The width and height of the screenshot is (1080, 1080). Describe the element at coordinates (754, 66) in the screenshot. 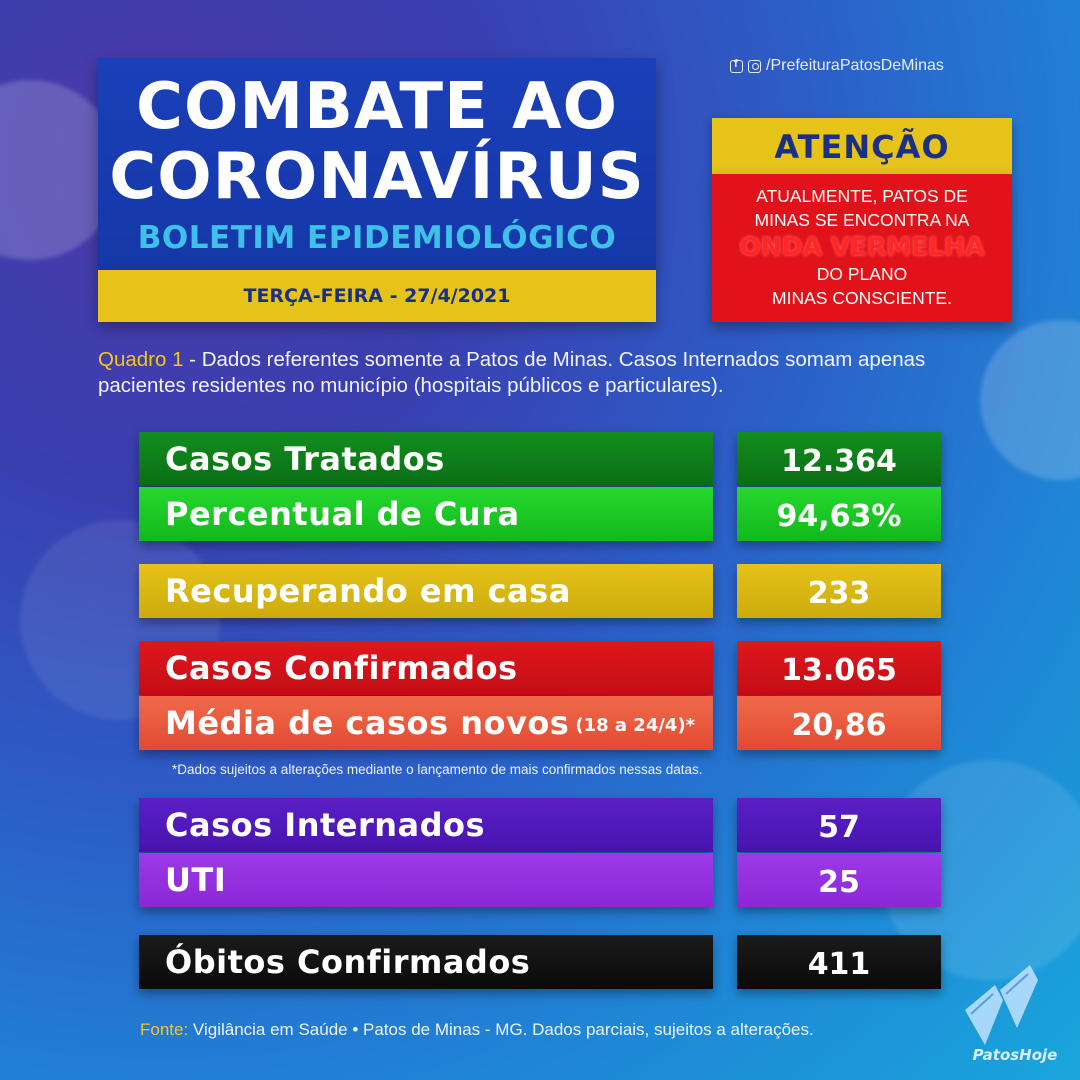

I see `instagram-icon` at that location.